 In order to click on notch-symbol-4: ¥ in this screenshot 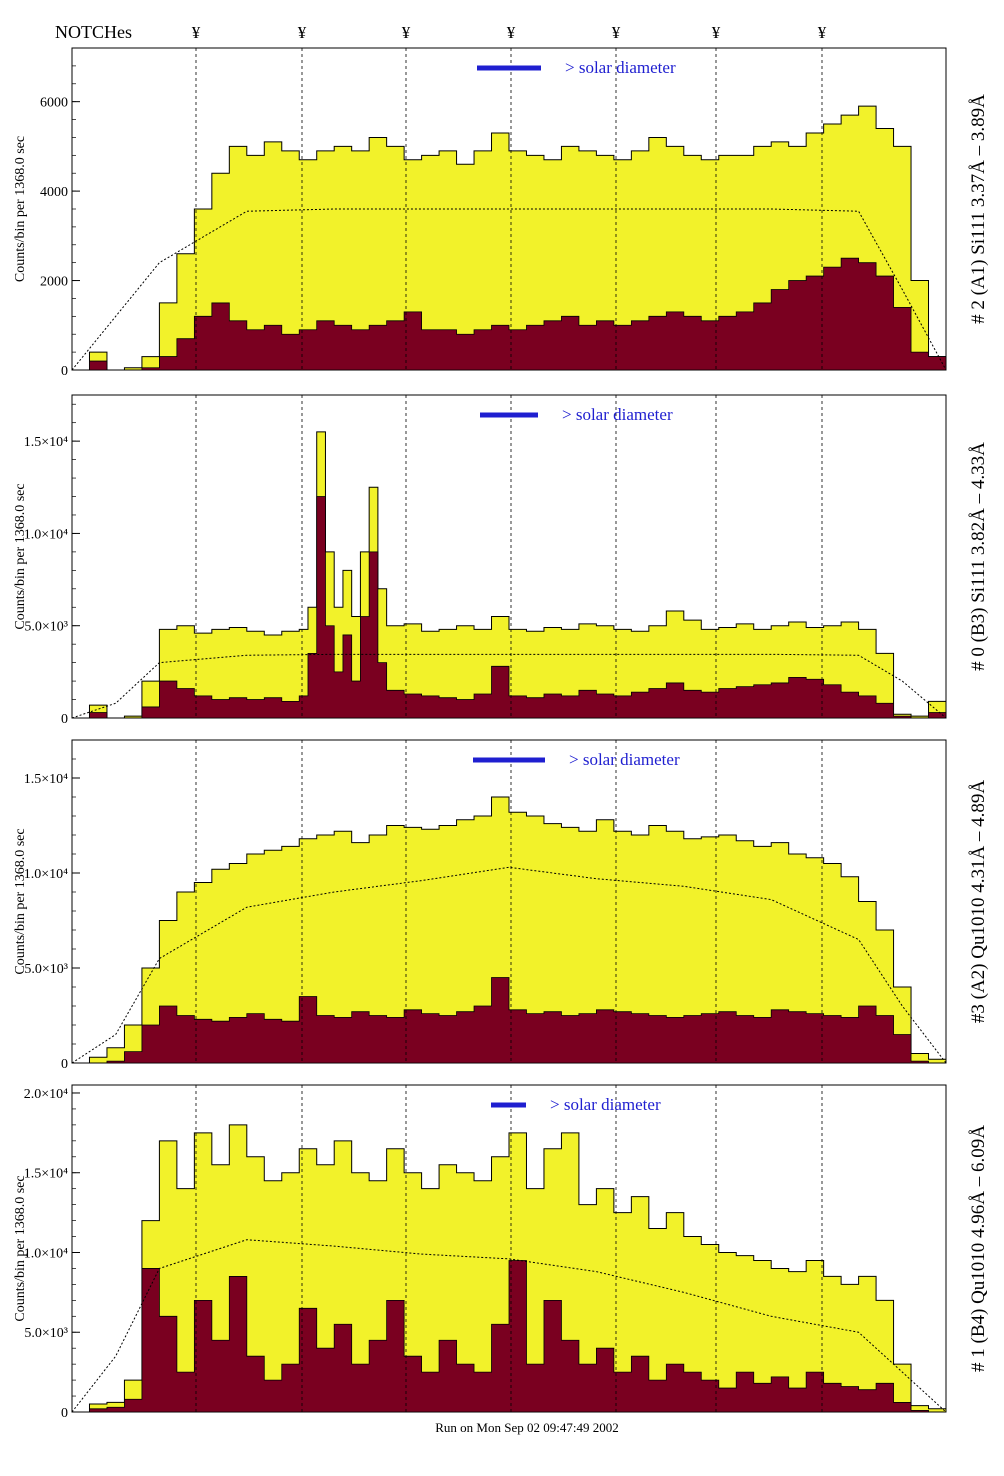, I will do `click(511, 32)`.